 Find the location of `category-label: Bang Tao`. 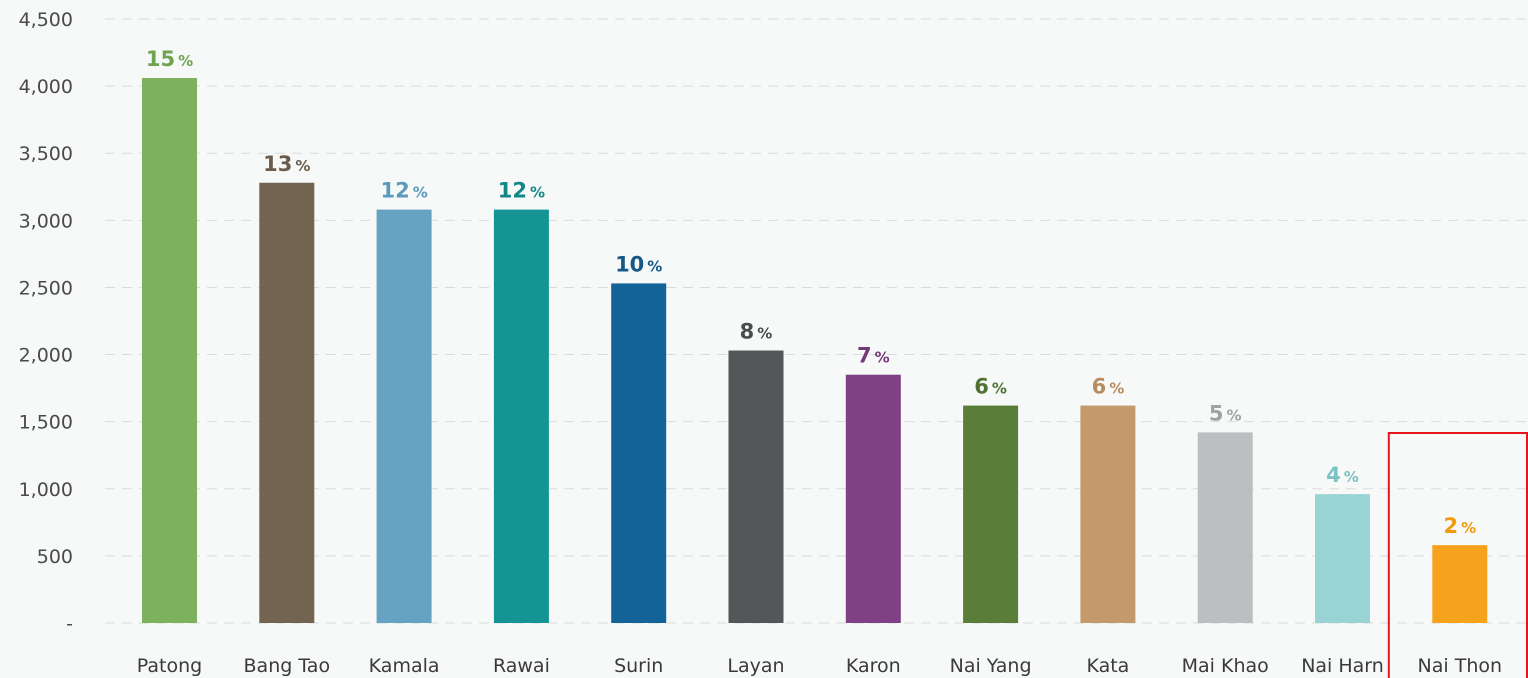

category-label: Bang Tao is located at coordinates (287, 666).